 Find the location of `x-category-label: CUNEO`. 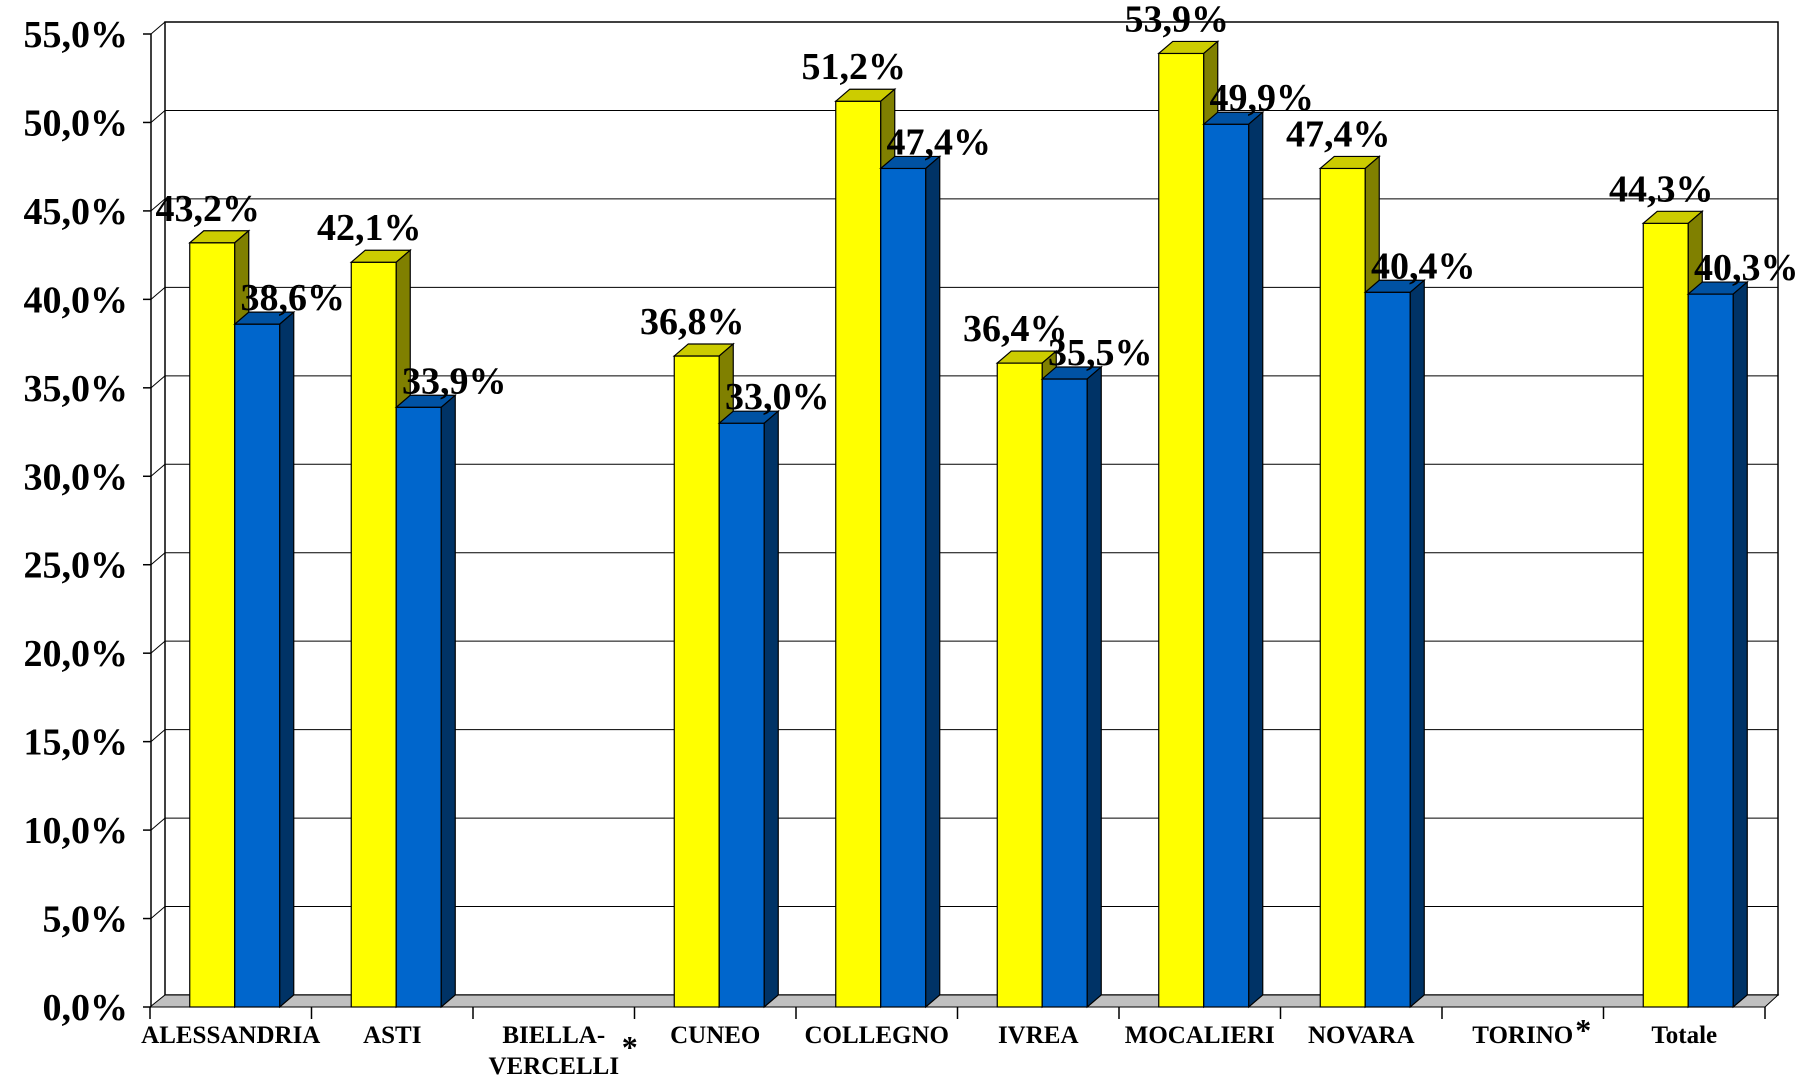

x-category-label: CUNEO is located at coordinates (715, 1035).